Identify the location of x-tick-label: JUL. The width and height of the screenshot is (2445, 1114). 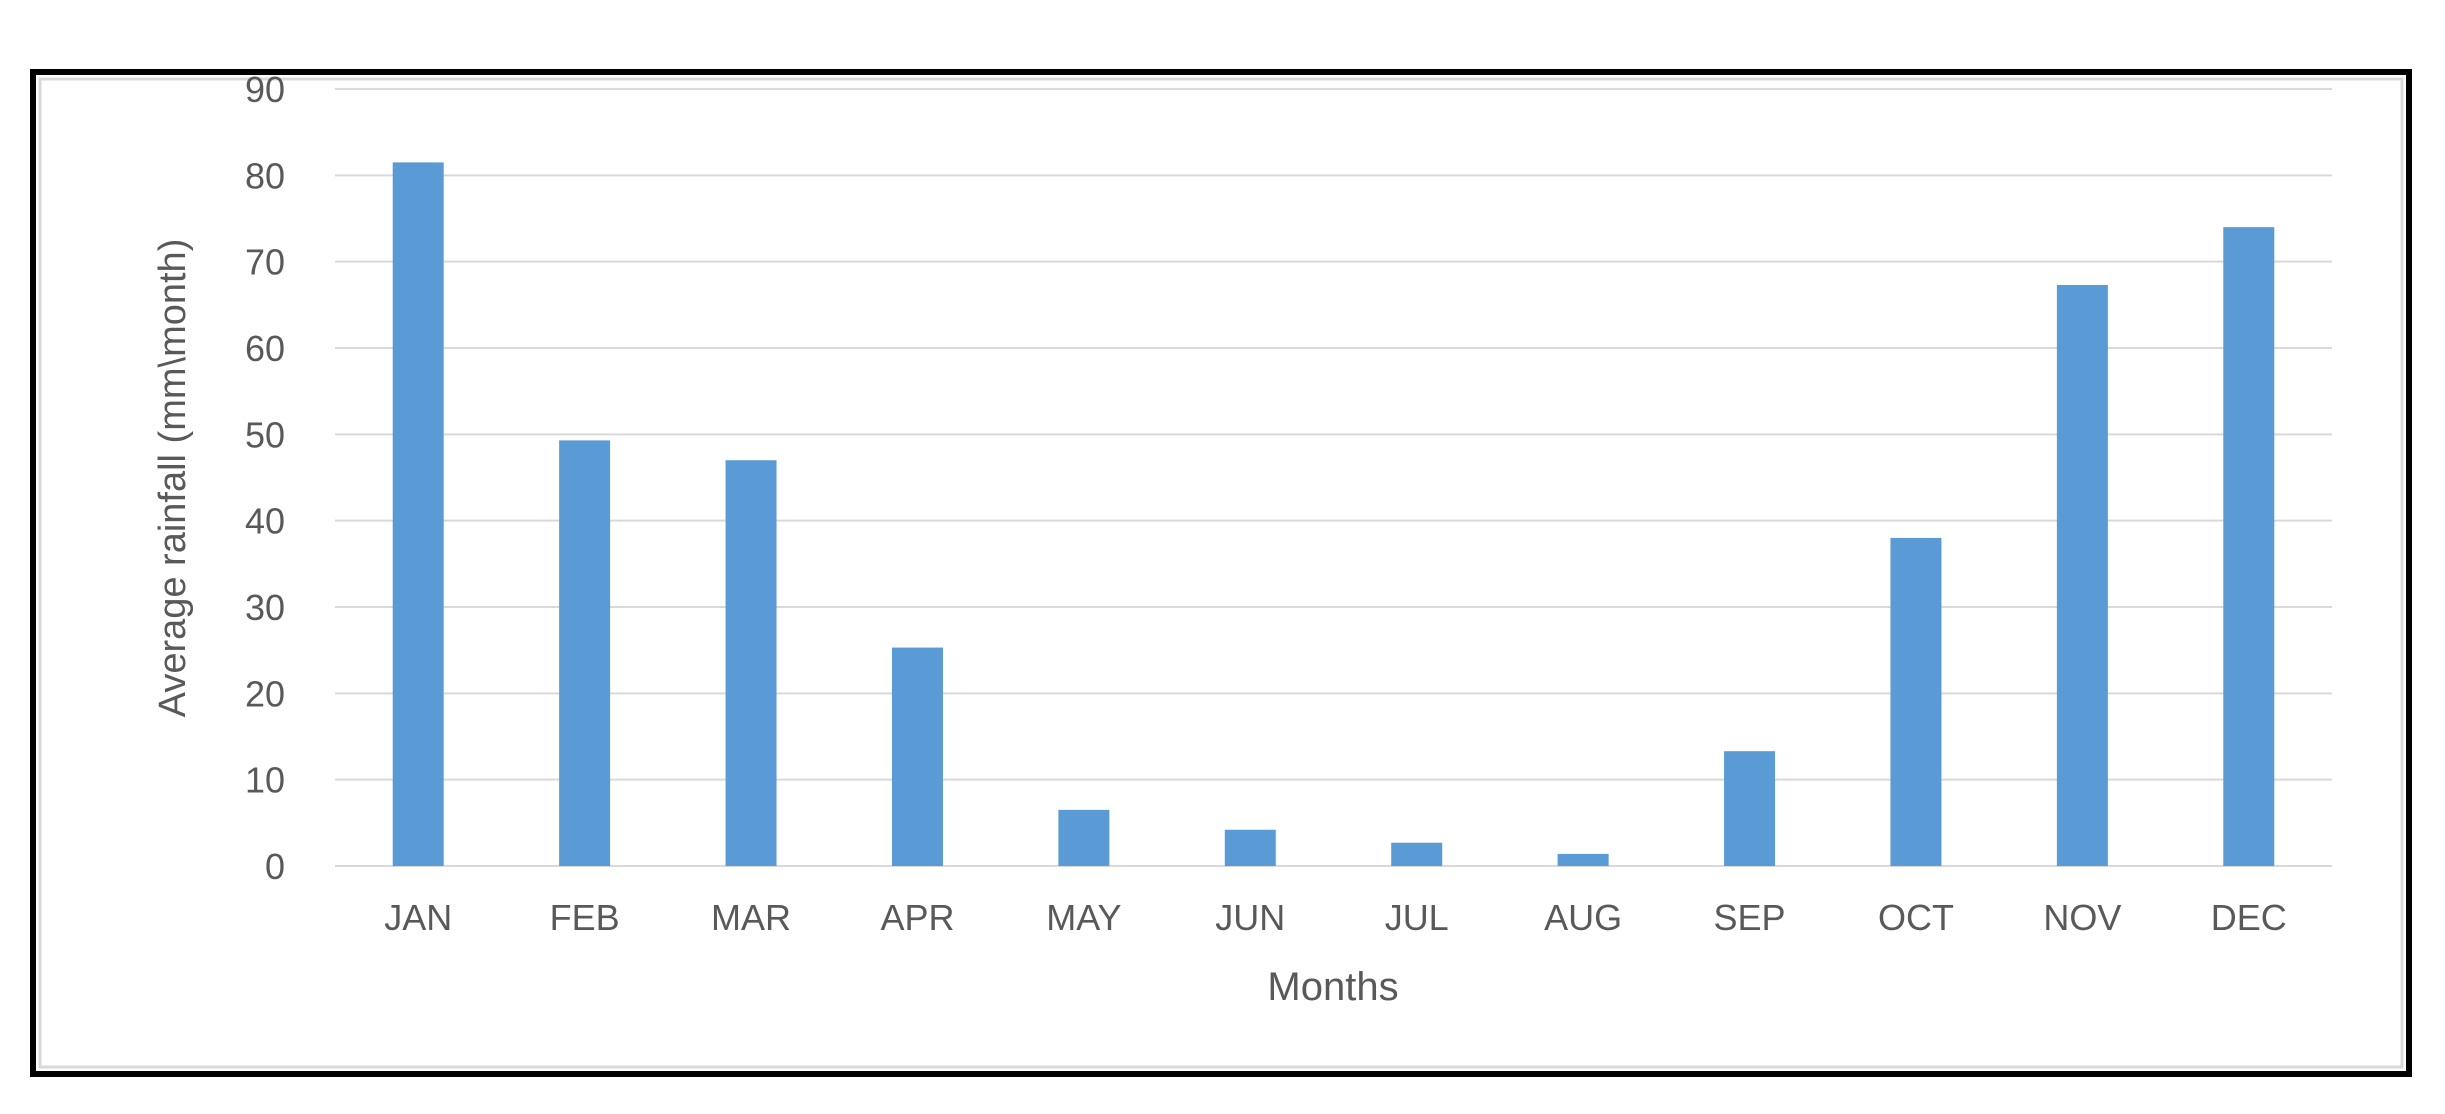
(1417, 917).